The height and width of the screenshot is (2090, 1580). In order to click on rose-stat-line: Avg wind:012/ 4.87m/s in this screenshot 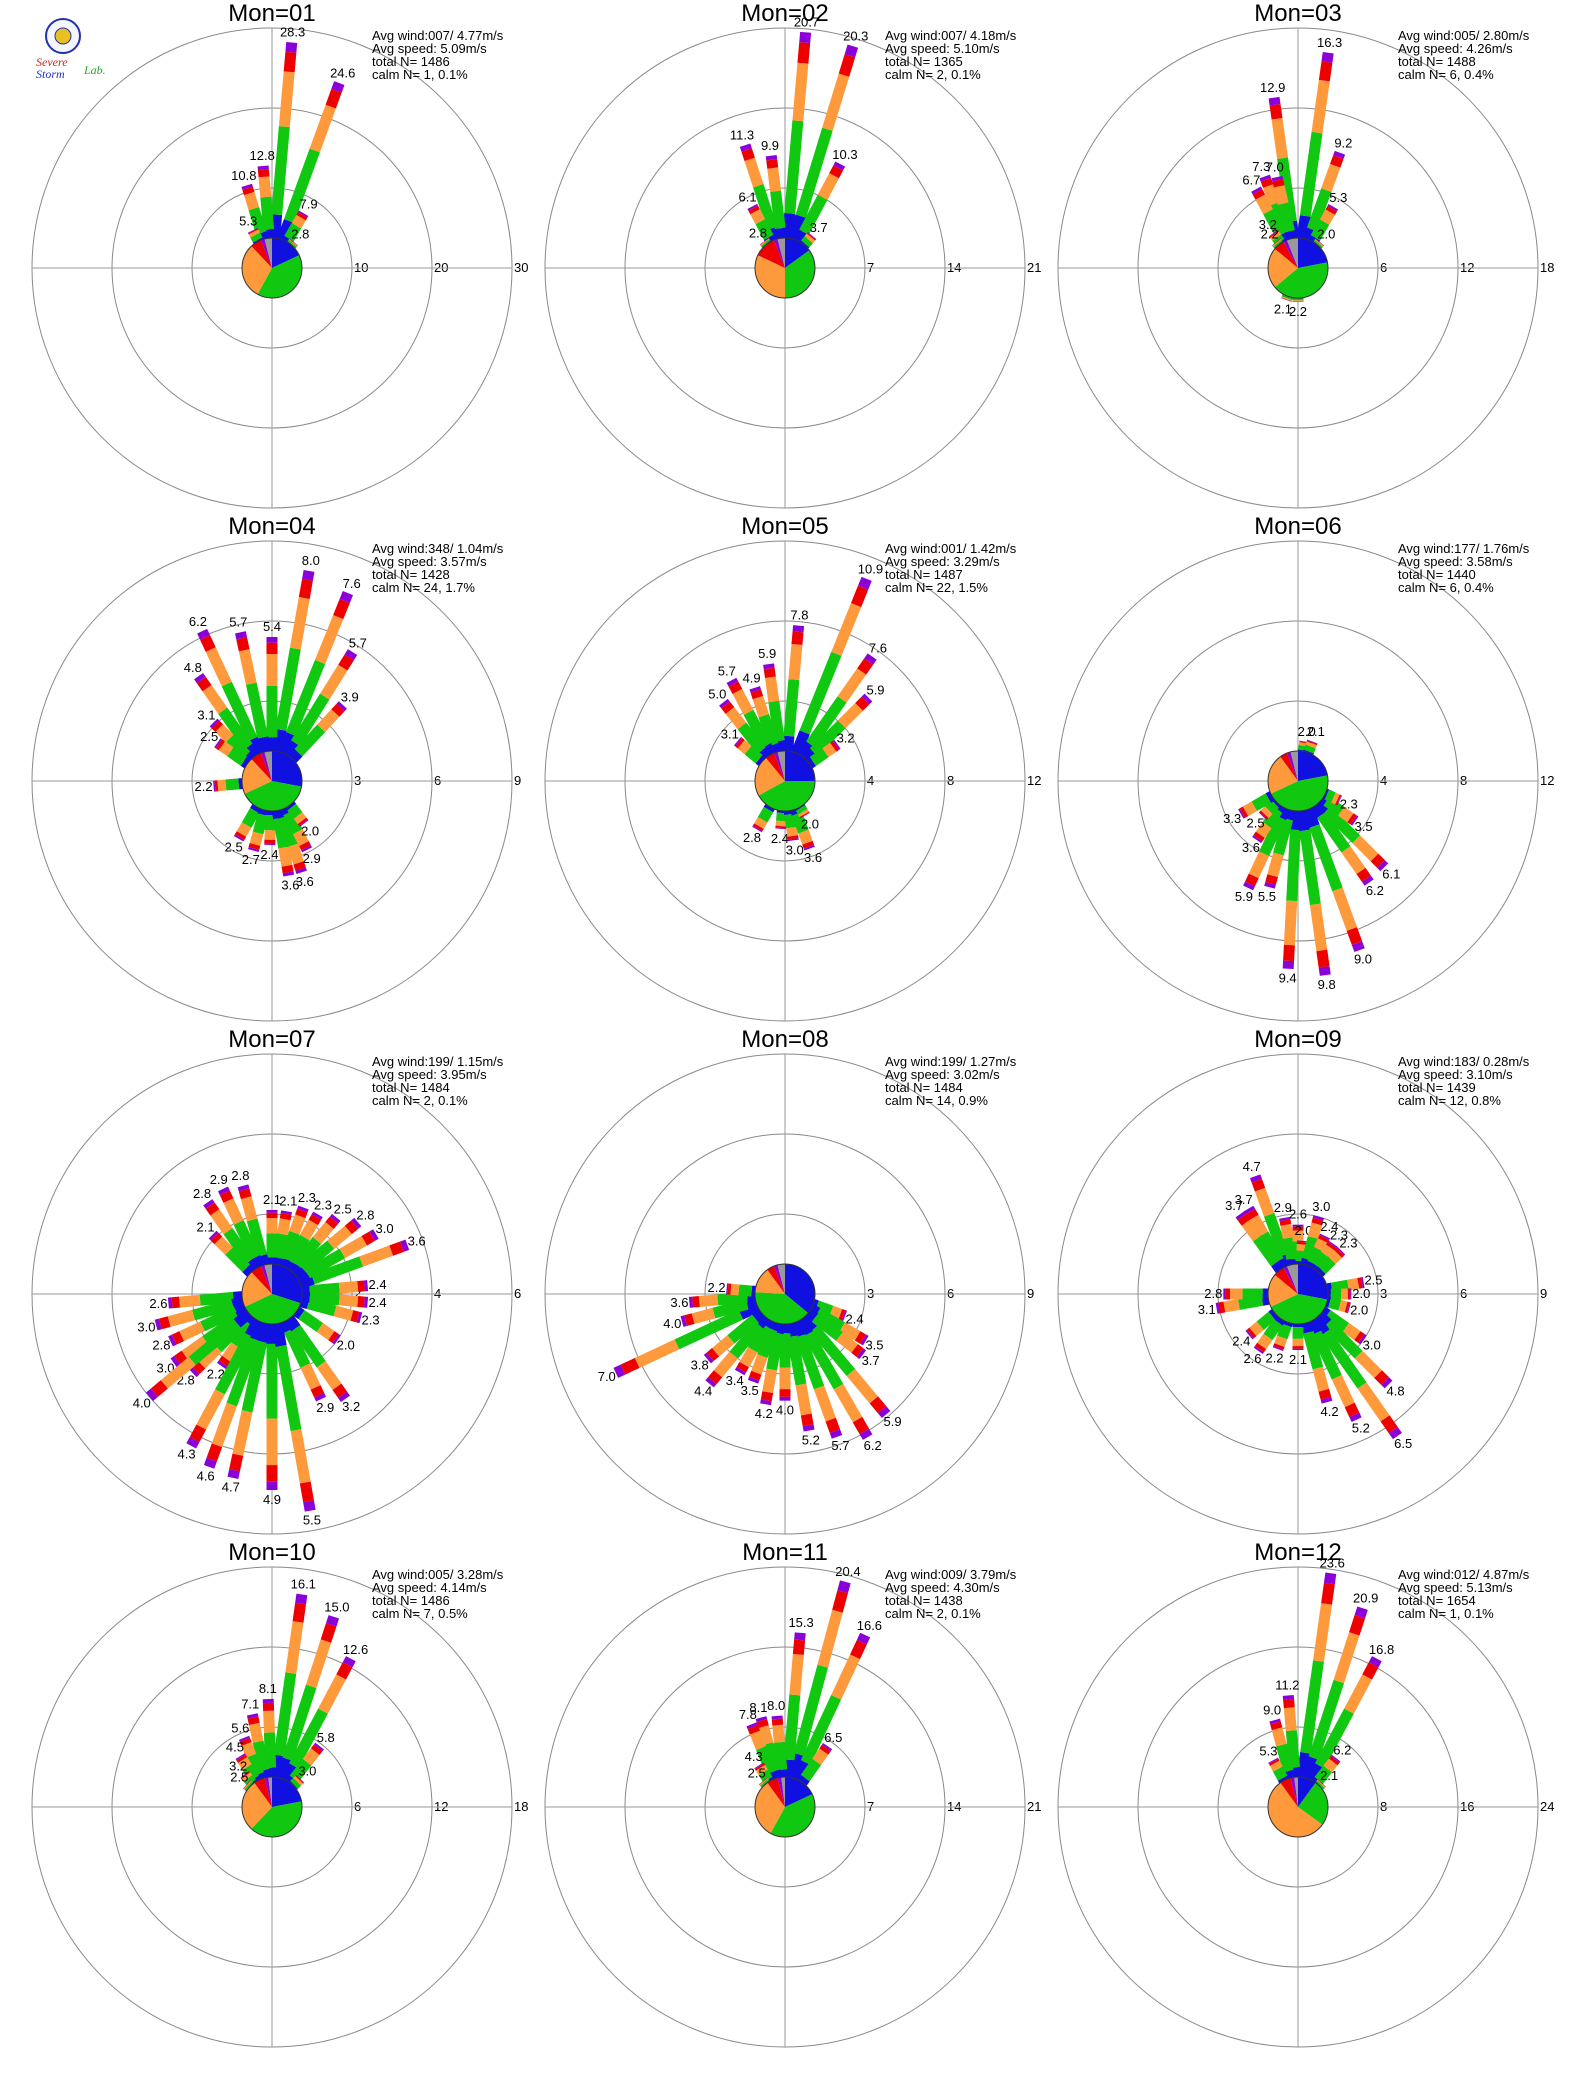, I will do `click(1464, 1574)`.